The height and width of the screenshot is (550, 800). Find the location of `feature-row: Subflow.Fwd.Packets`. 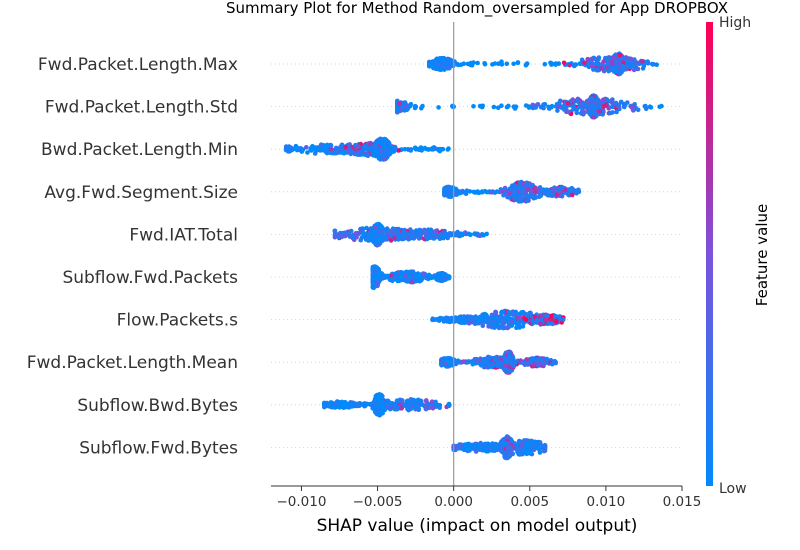

feature-row: Subflow.Fwd.Packets is located at coordinates (372, 277).